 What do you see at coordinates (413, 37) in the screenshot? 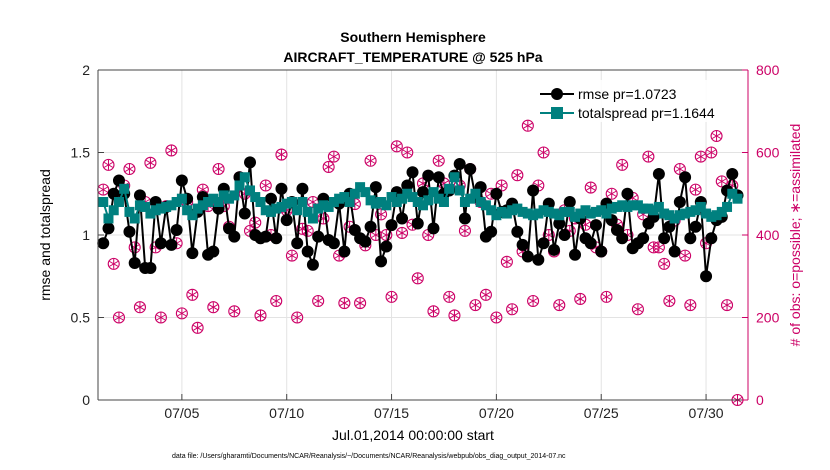
I see `chart-title: Southern Hemisphere` at bounding box center [413, 37].